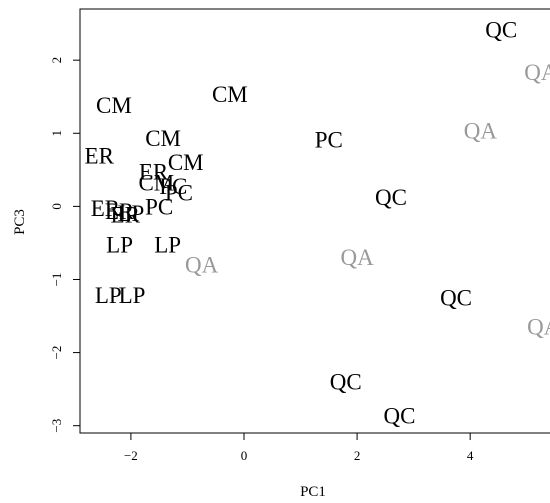 This screenshot has width=550, height=503. Describe the element at coordinates (357, 455) in the screenshot. I see `x-tick-label: 2` at that location.